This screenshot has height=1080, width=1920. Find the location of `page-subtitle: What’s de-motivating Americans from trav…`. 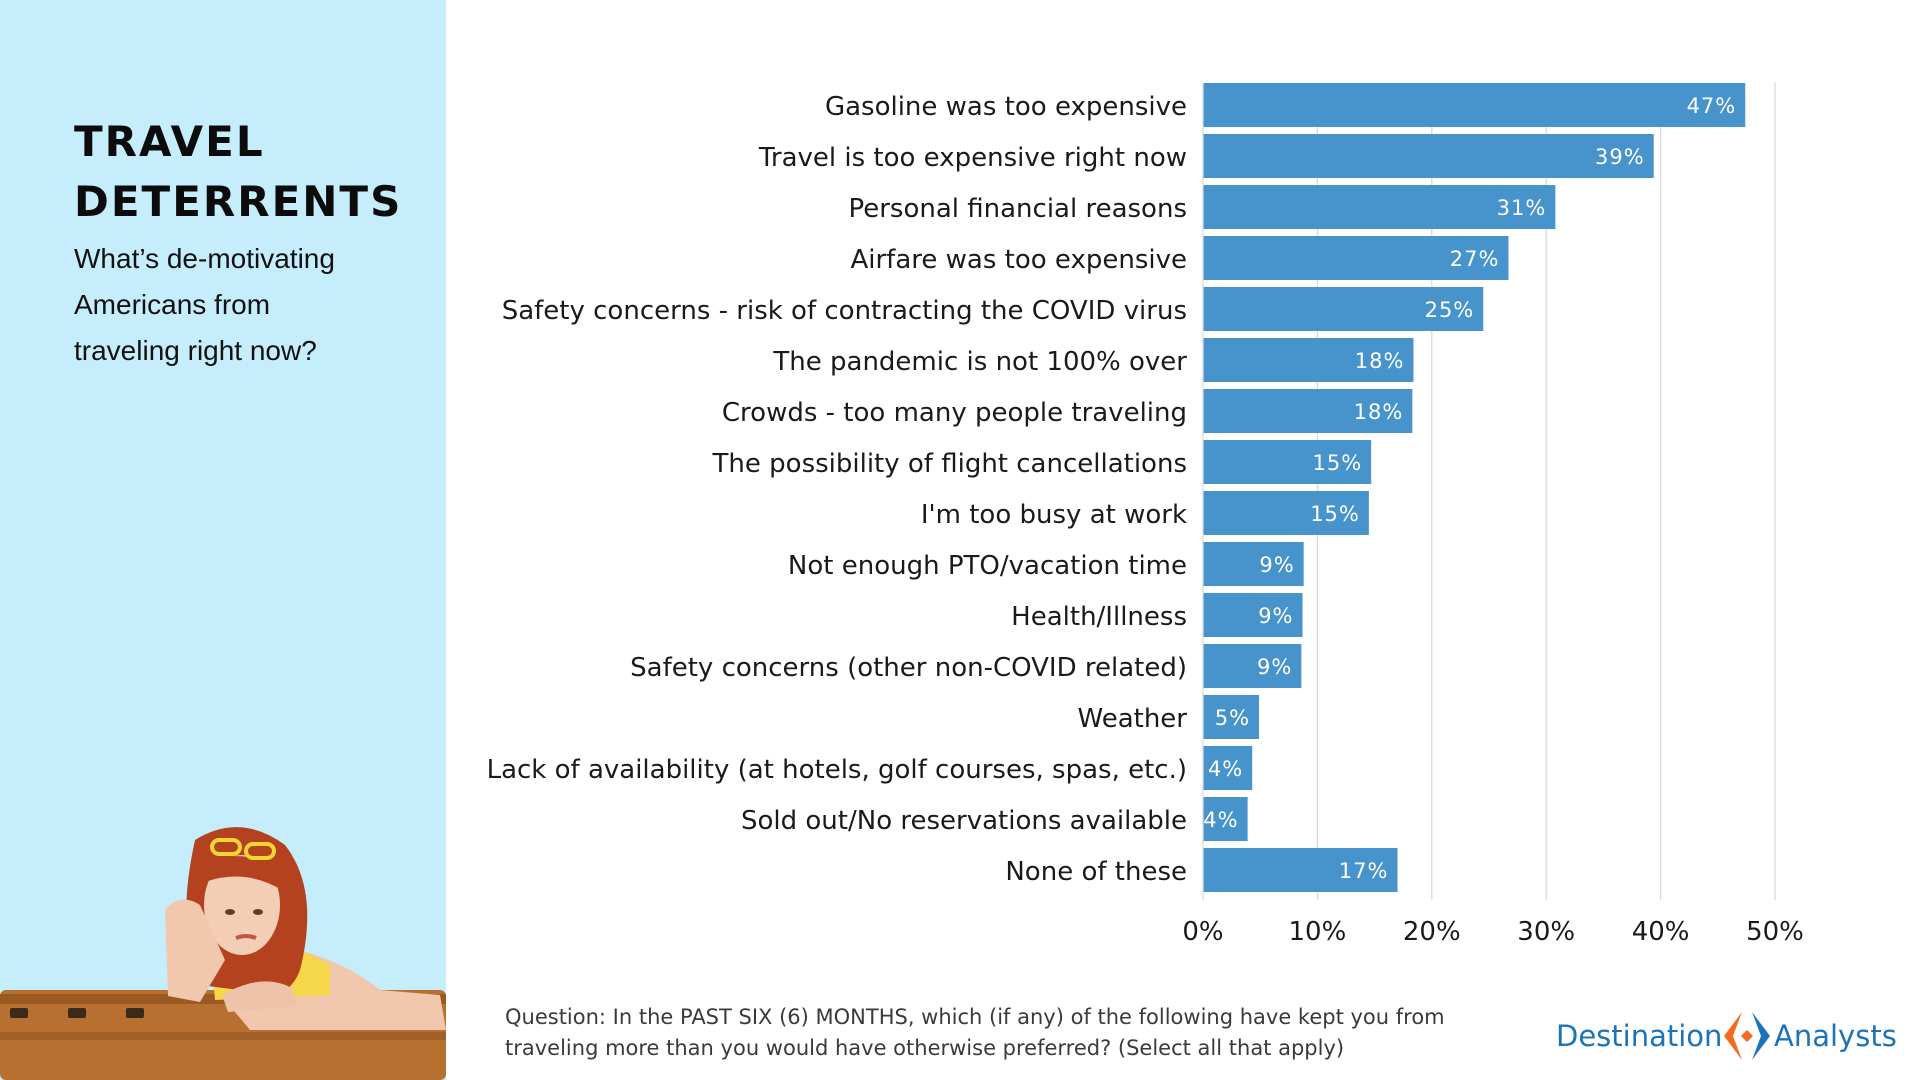

page-subtitle: What’s de-motivating Americans from trav… is located at coordinates (244, 305).